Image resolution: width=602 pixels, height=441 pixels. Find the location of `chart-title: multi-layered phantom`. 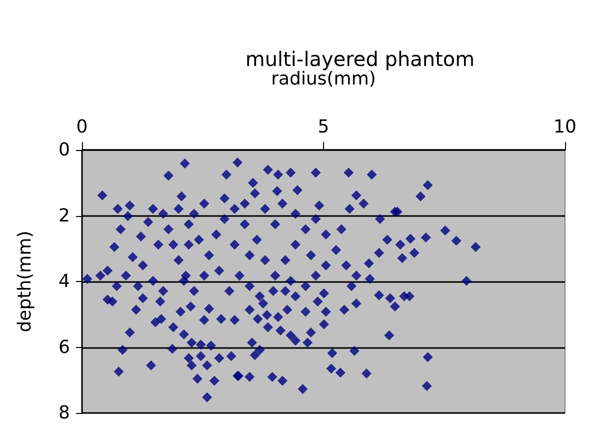

chart-title: multi-layered phantom is located at coordinates (360, 59).